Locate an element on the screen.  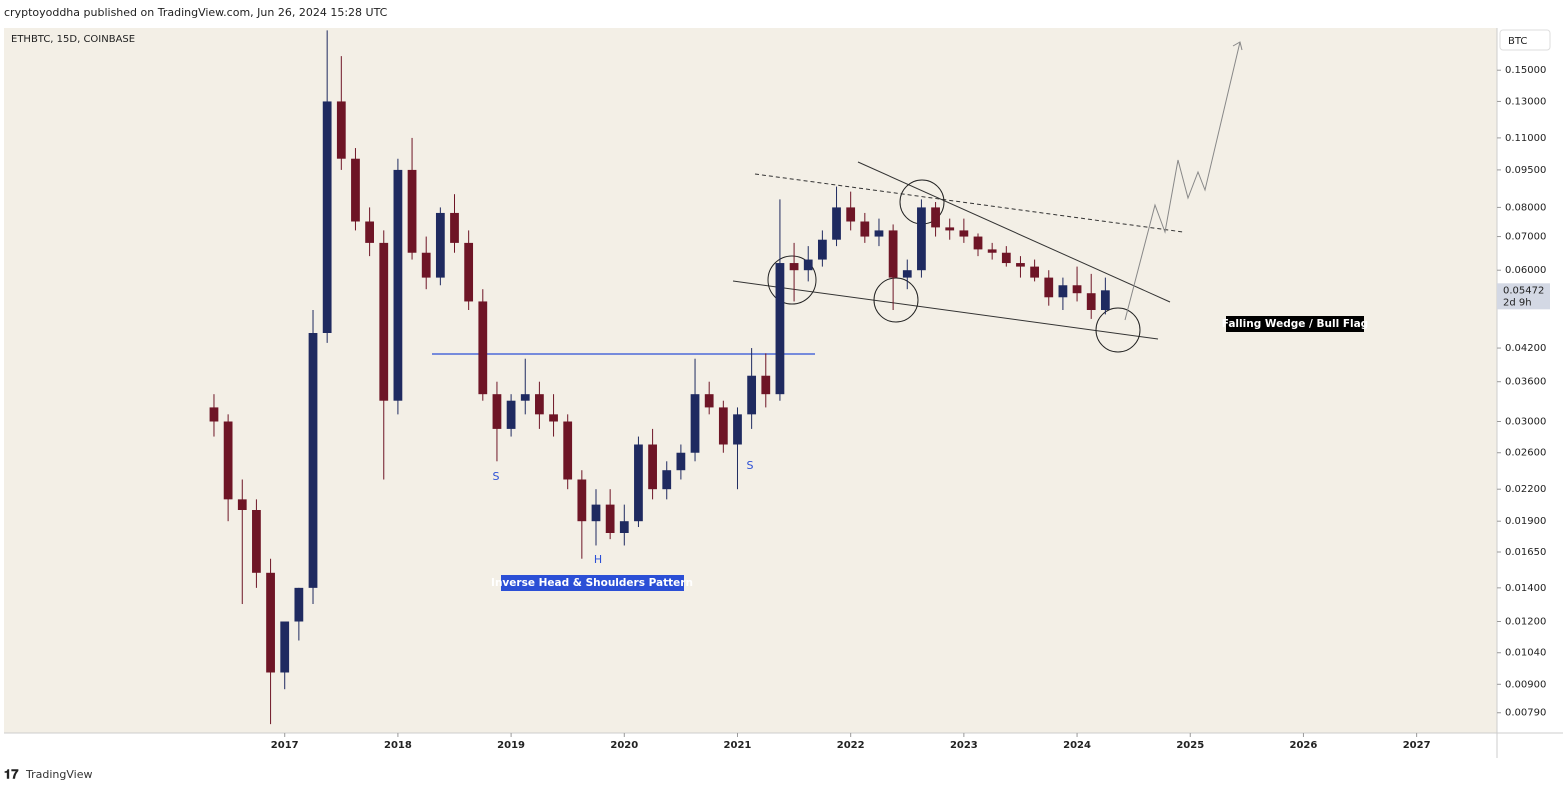
y-tick-label: 0.00790 is located at coordinates (1525, 713).